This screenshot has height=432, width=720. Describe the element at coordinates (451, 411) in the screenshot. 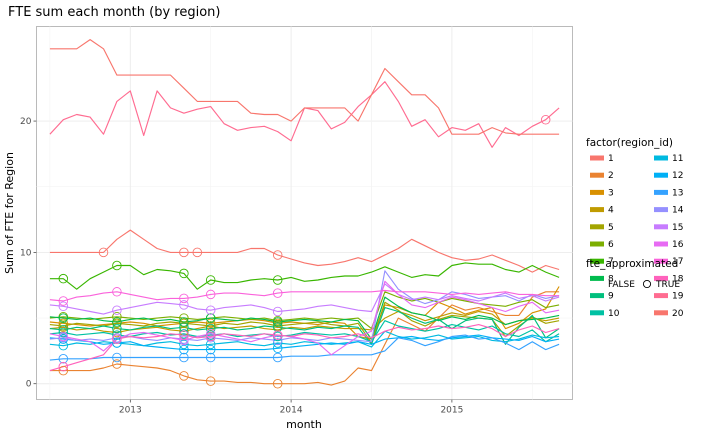

I see `x-tick-label: 2015` at that location.